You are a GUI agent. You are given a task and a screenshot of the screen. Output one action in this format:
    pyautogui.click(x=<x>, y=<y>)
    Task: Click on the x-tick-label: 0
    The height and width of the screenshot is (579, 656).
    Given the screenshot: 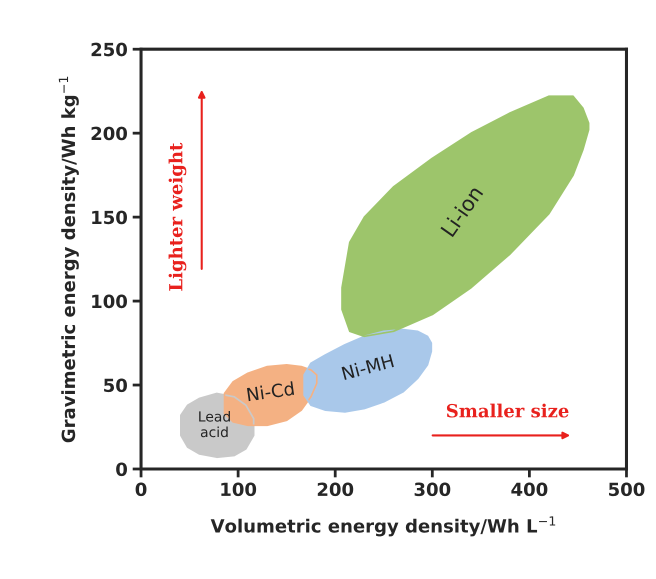 What is the action you would take?
    pyautogui.click(x=141, y=489)
    